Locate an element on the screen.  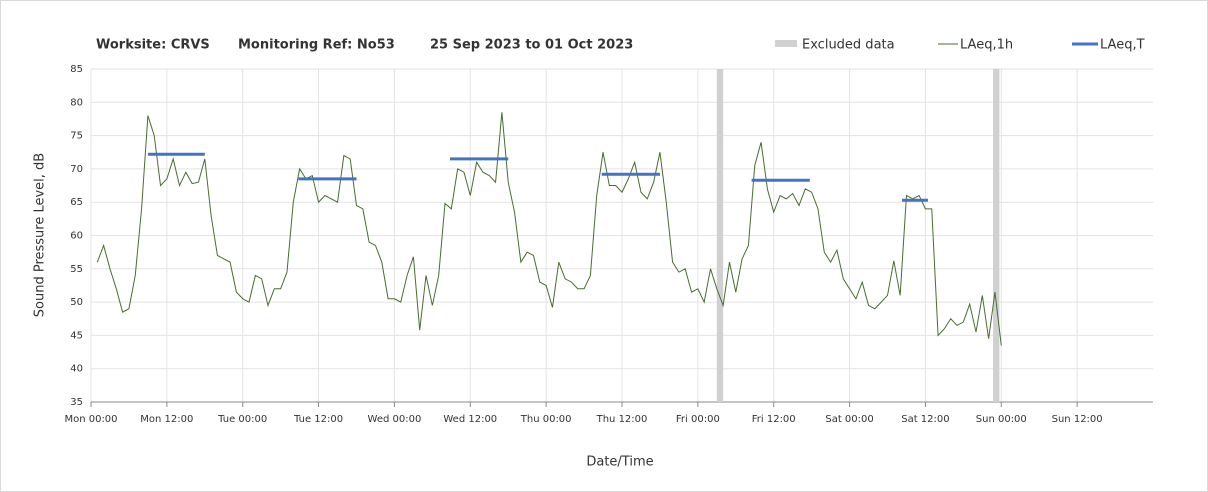
y-axis-label: Sound Pressure Level, dB is located at coordinates (40, 235).